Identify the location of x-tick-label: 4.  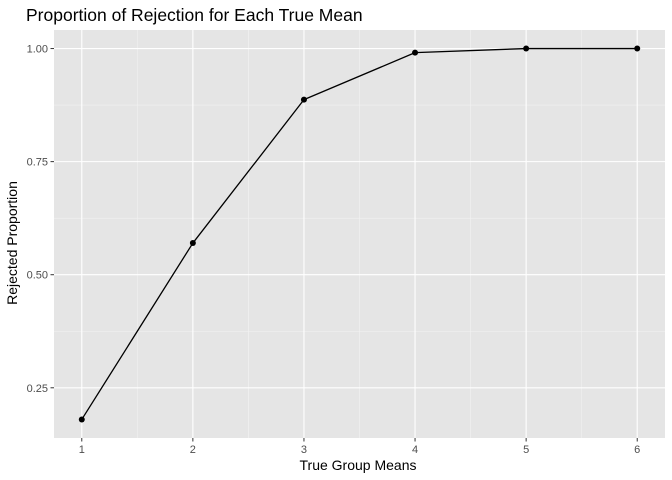
(415, 450).